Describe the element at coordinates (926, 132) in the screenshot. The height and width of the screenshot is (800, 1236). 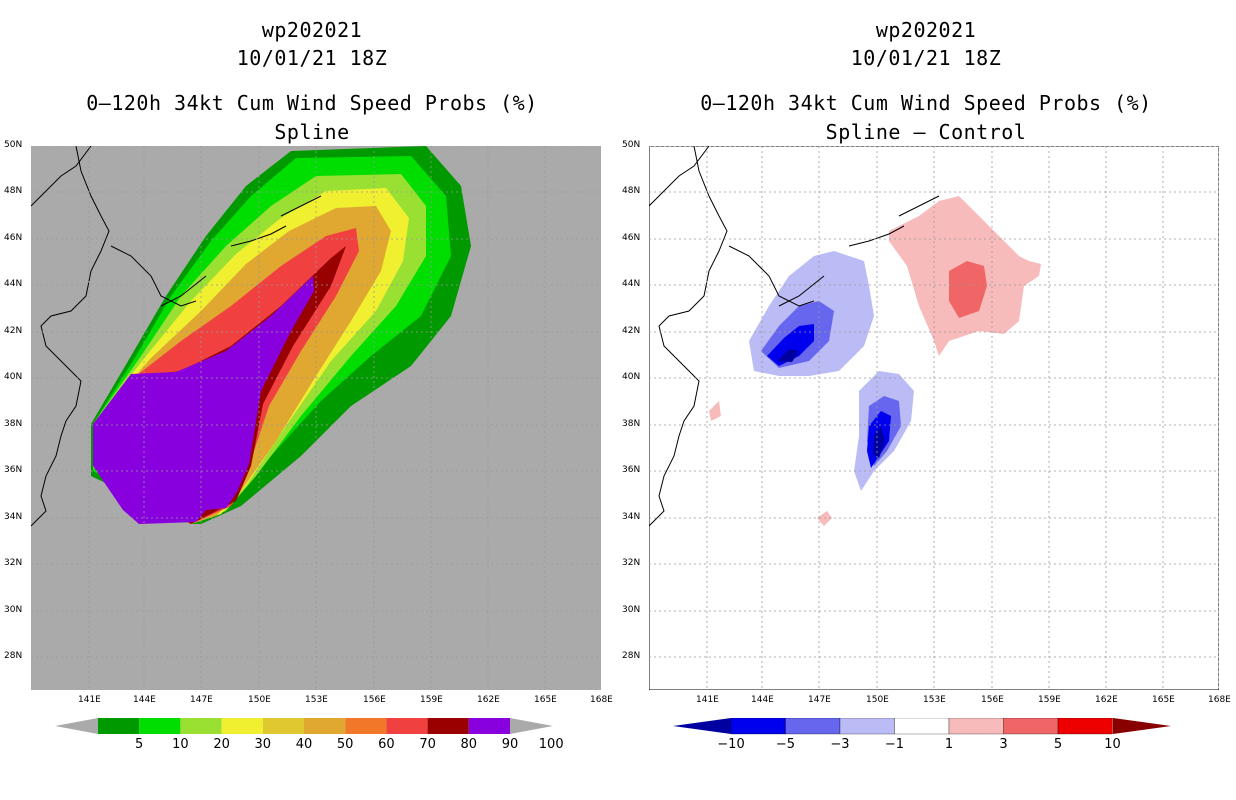
I see `right-subtitle: Spline – Control` at that location.